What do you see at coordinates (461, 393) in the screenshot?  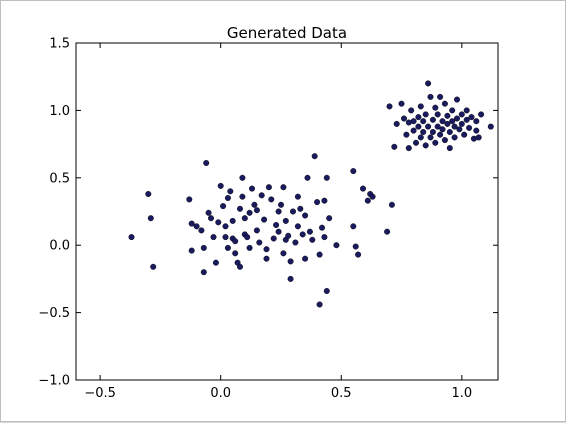 I see `x-tick-label: 1.0` at bounding box center [461, 393].